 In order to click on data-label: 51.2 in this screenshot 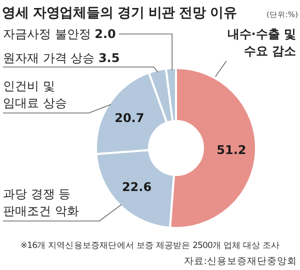, I will do `click(231, 150)`.